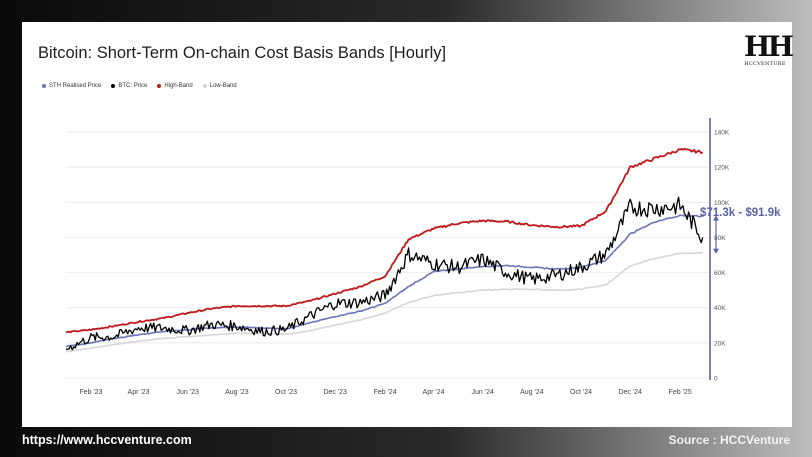 The width and height of the screenshot is (812, 457). I want to click on x-tick-label: Dec '23, so click(335, 392).